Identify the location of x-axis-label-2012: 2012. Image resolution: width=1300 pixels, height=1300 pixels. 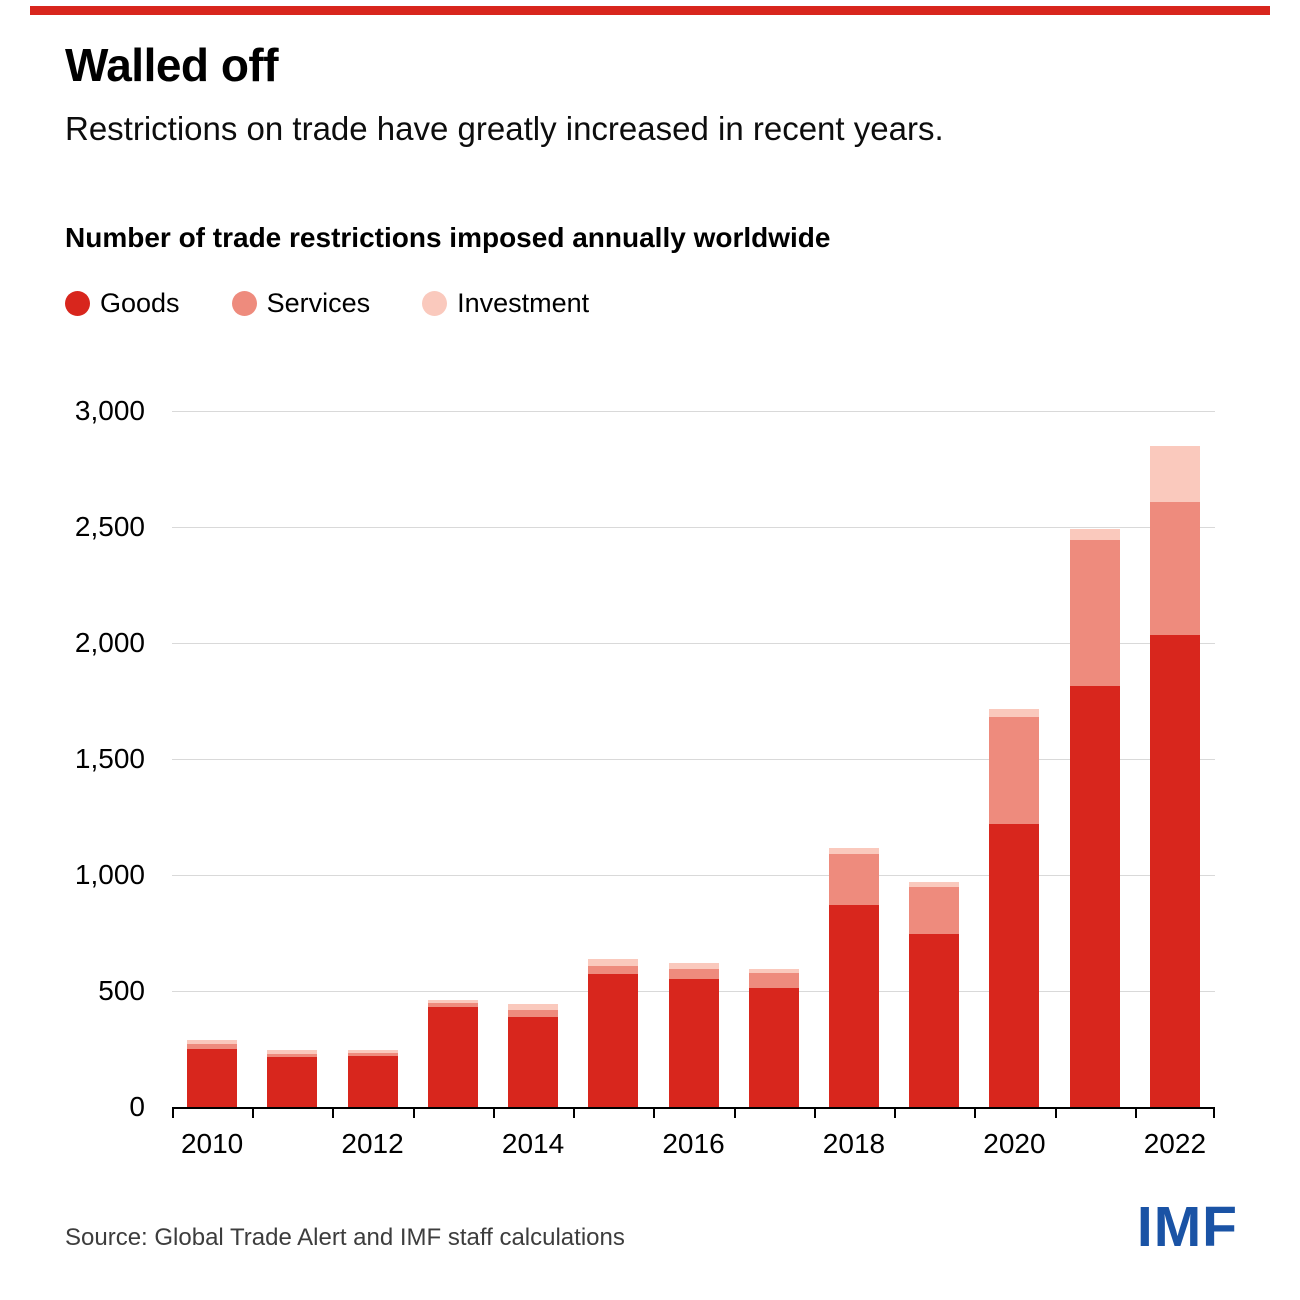
(372, 1143).